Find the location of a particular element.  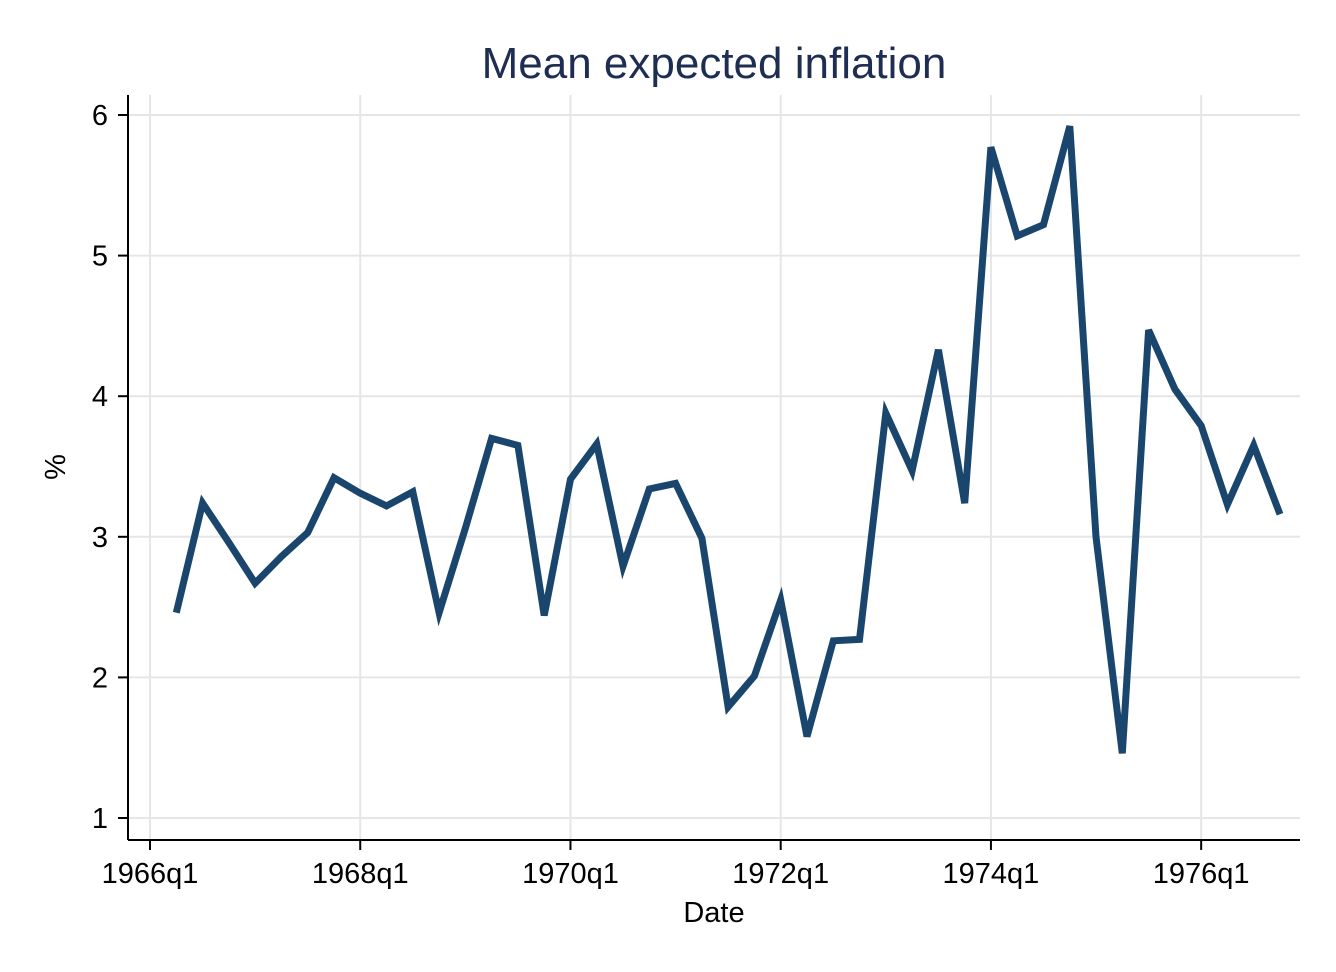

y-axis-label: % is located at coordinates (56, 467).